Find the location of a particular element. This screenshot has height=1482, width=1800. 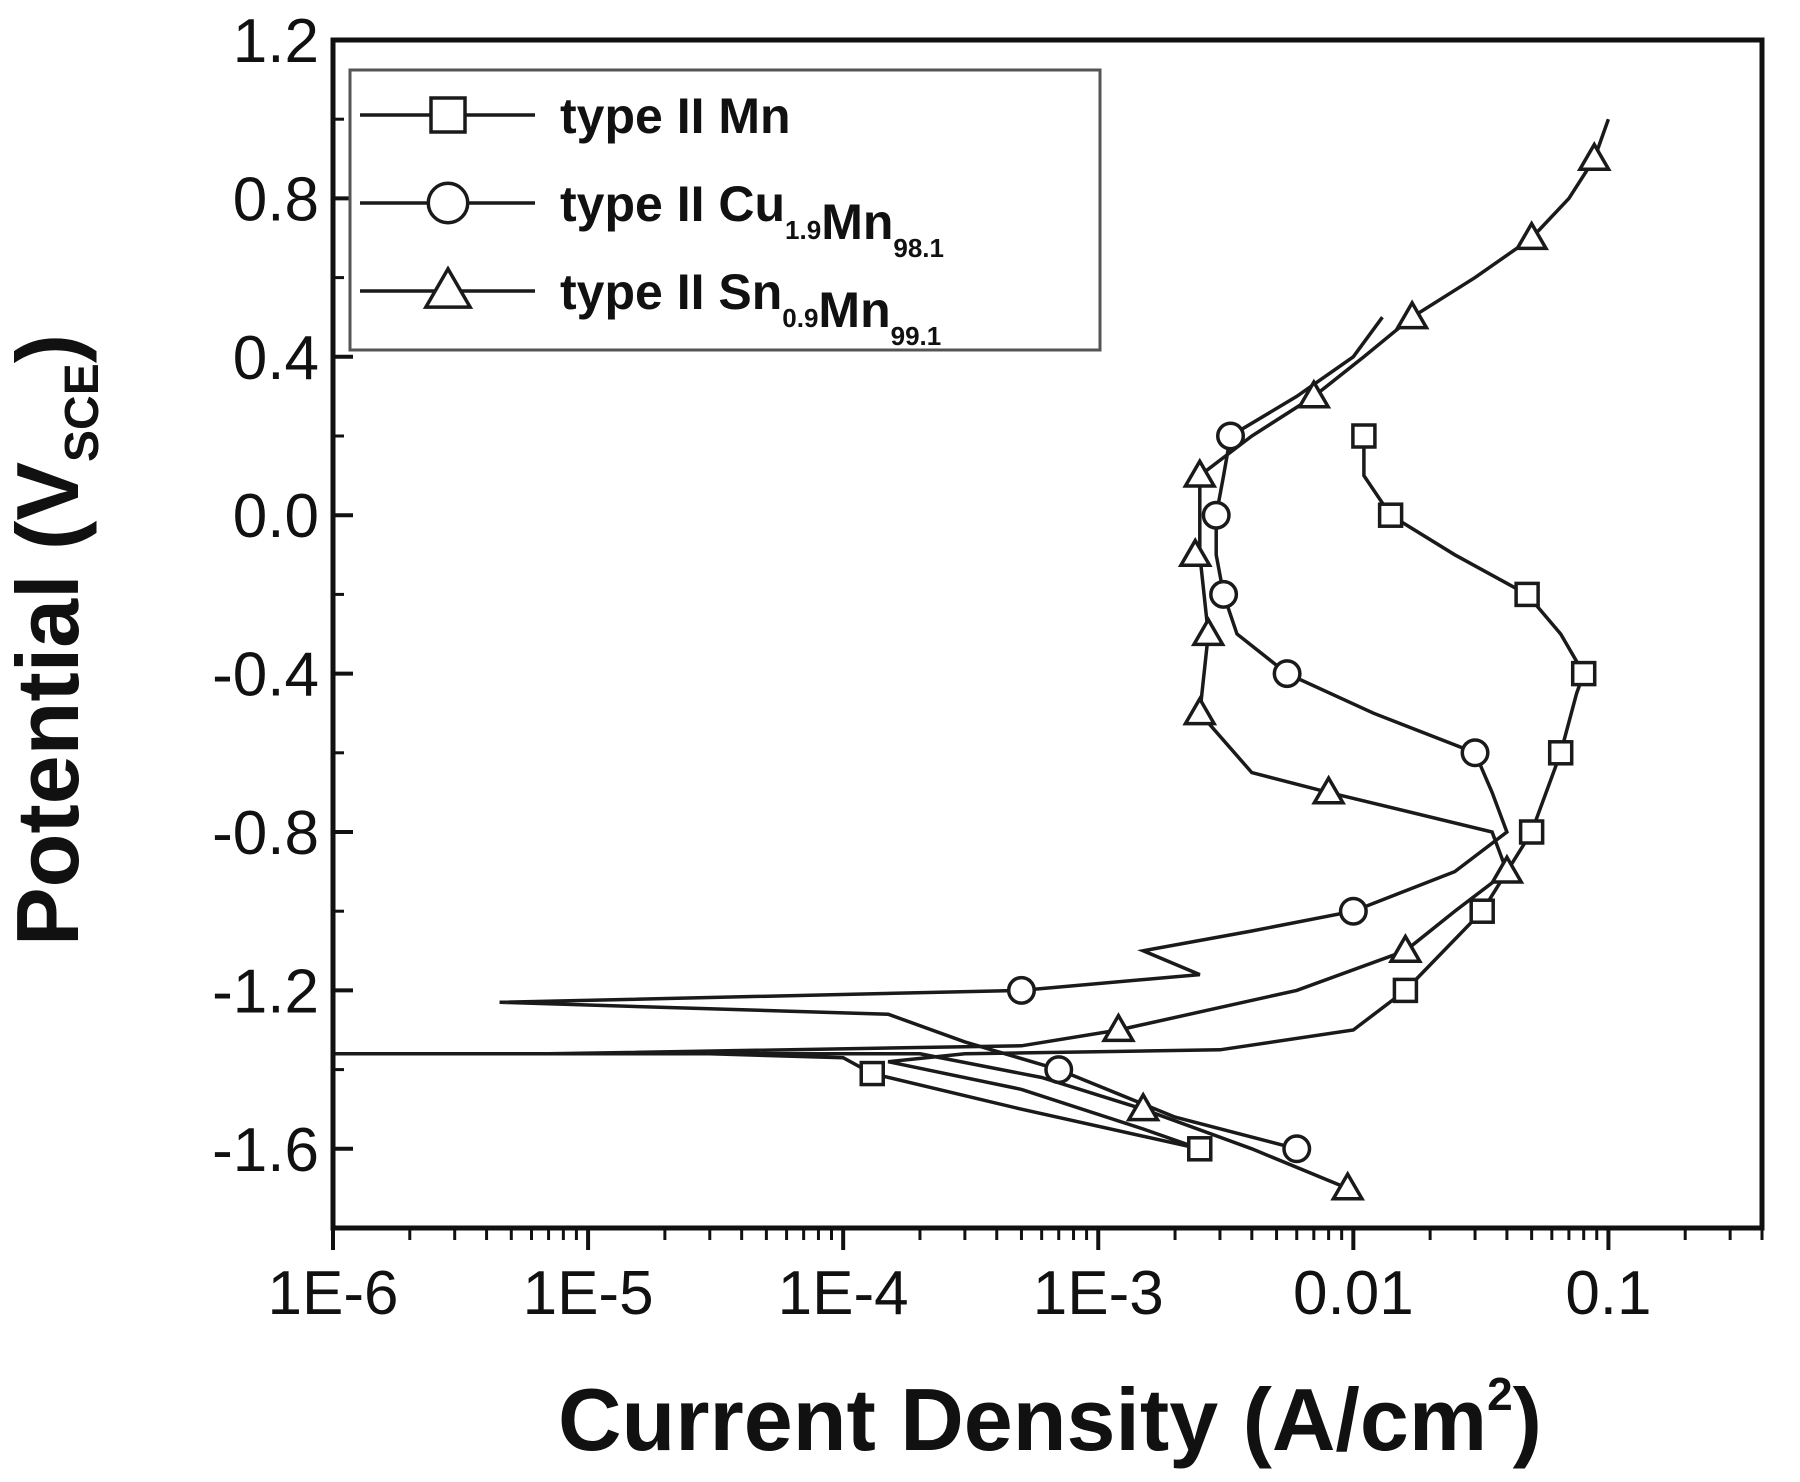

x-tick-label: 1E-5 is located at coordinates (588, 1293).